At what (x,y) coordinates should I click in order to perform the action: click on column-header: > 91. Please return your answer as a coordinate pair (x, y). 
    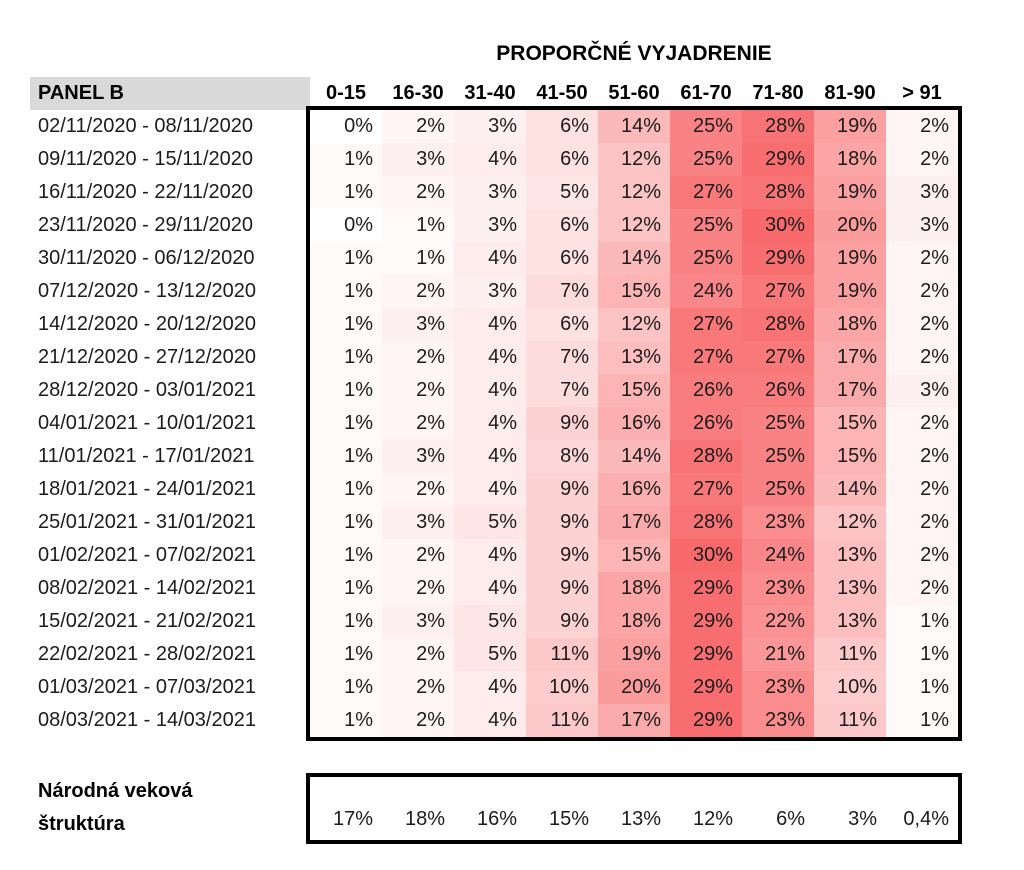
    Looking at the image, I should click on (922, 93).